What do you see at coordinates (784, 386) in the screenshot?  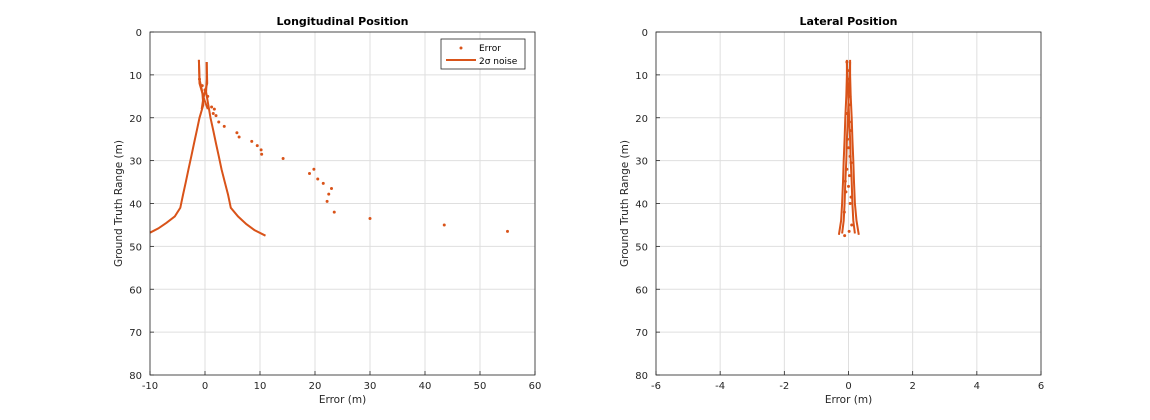 I see `x-tick-label: -2` at bounding box center [784, 386].